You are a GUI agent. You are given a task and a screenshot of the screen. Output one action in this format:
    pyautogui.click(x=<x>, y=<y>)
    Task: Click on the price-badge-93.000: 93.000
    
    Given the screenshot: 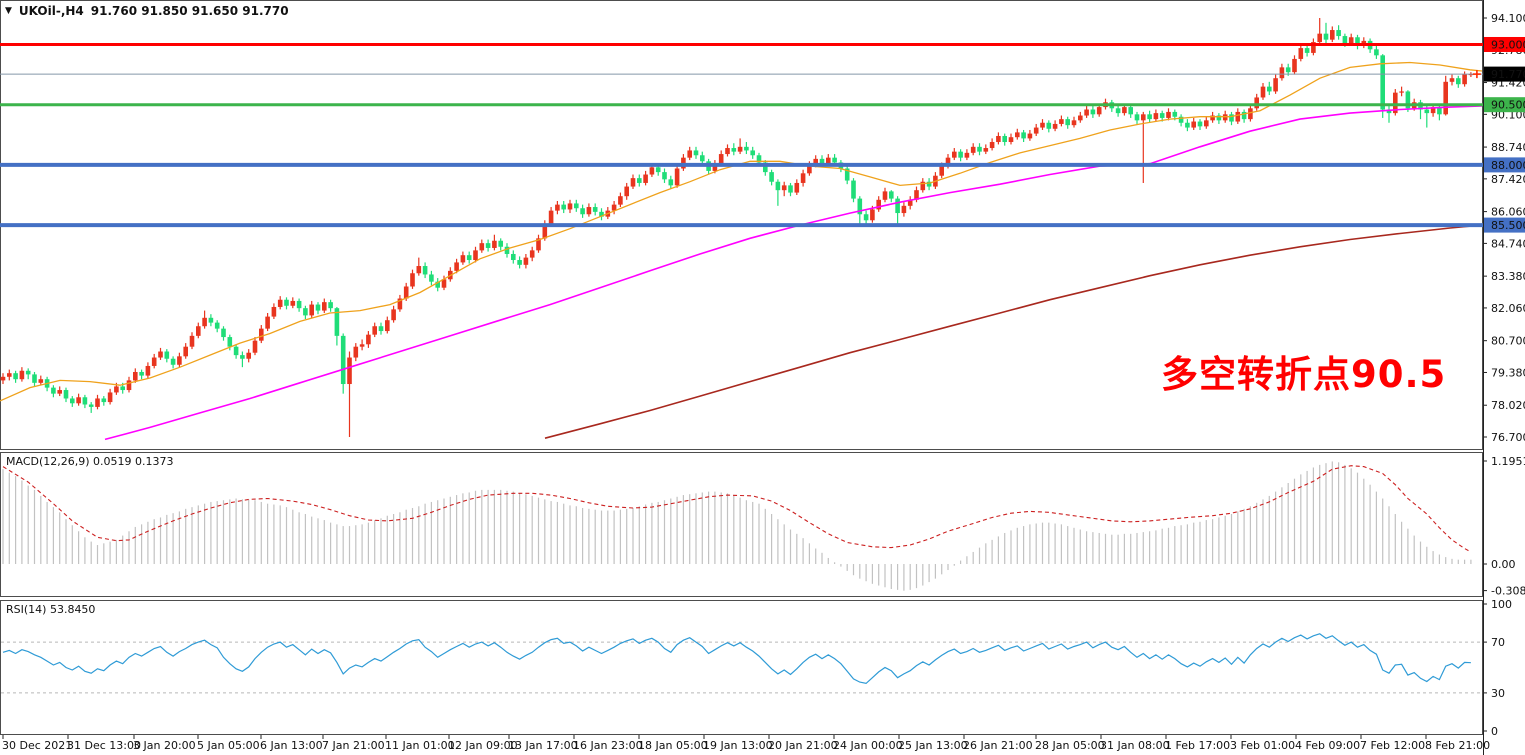 What is the action you would take?
    pyautogui.click(x=1504, y=44)
    